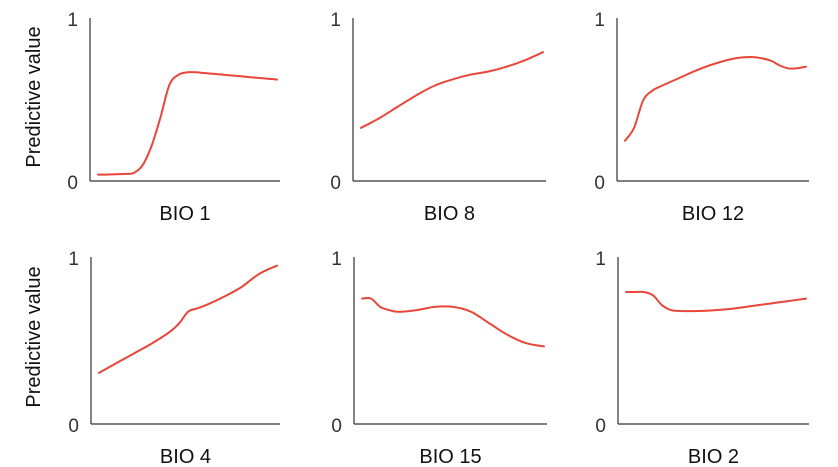 The height and width of the screenshot is (467, 838). What do you see at coordinates (713, 214) in the screenshot?
I see `x-axis-label: BIO 12` at bounding box center [713, 214].